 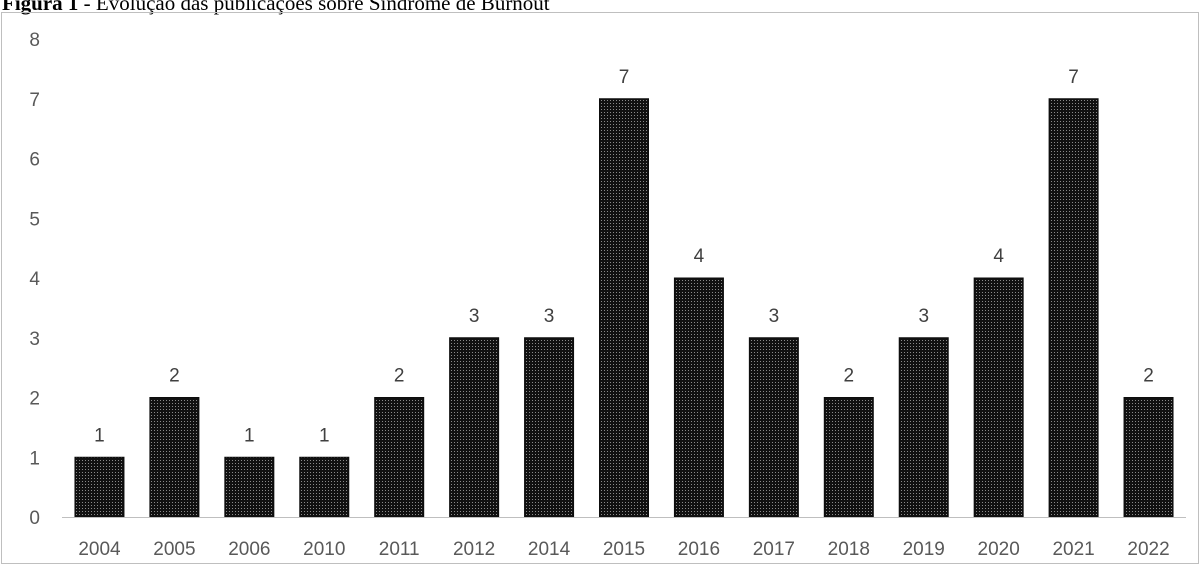 I want to click on y-tick-label: 7, so click(x=34, y=100).